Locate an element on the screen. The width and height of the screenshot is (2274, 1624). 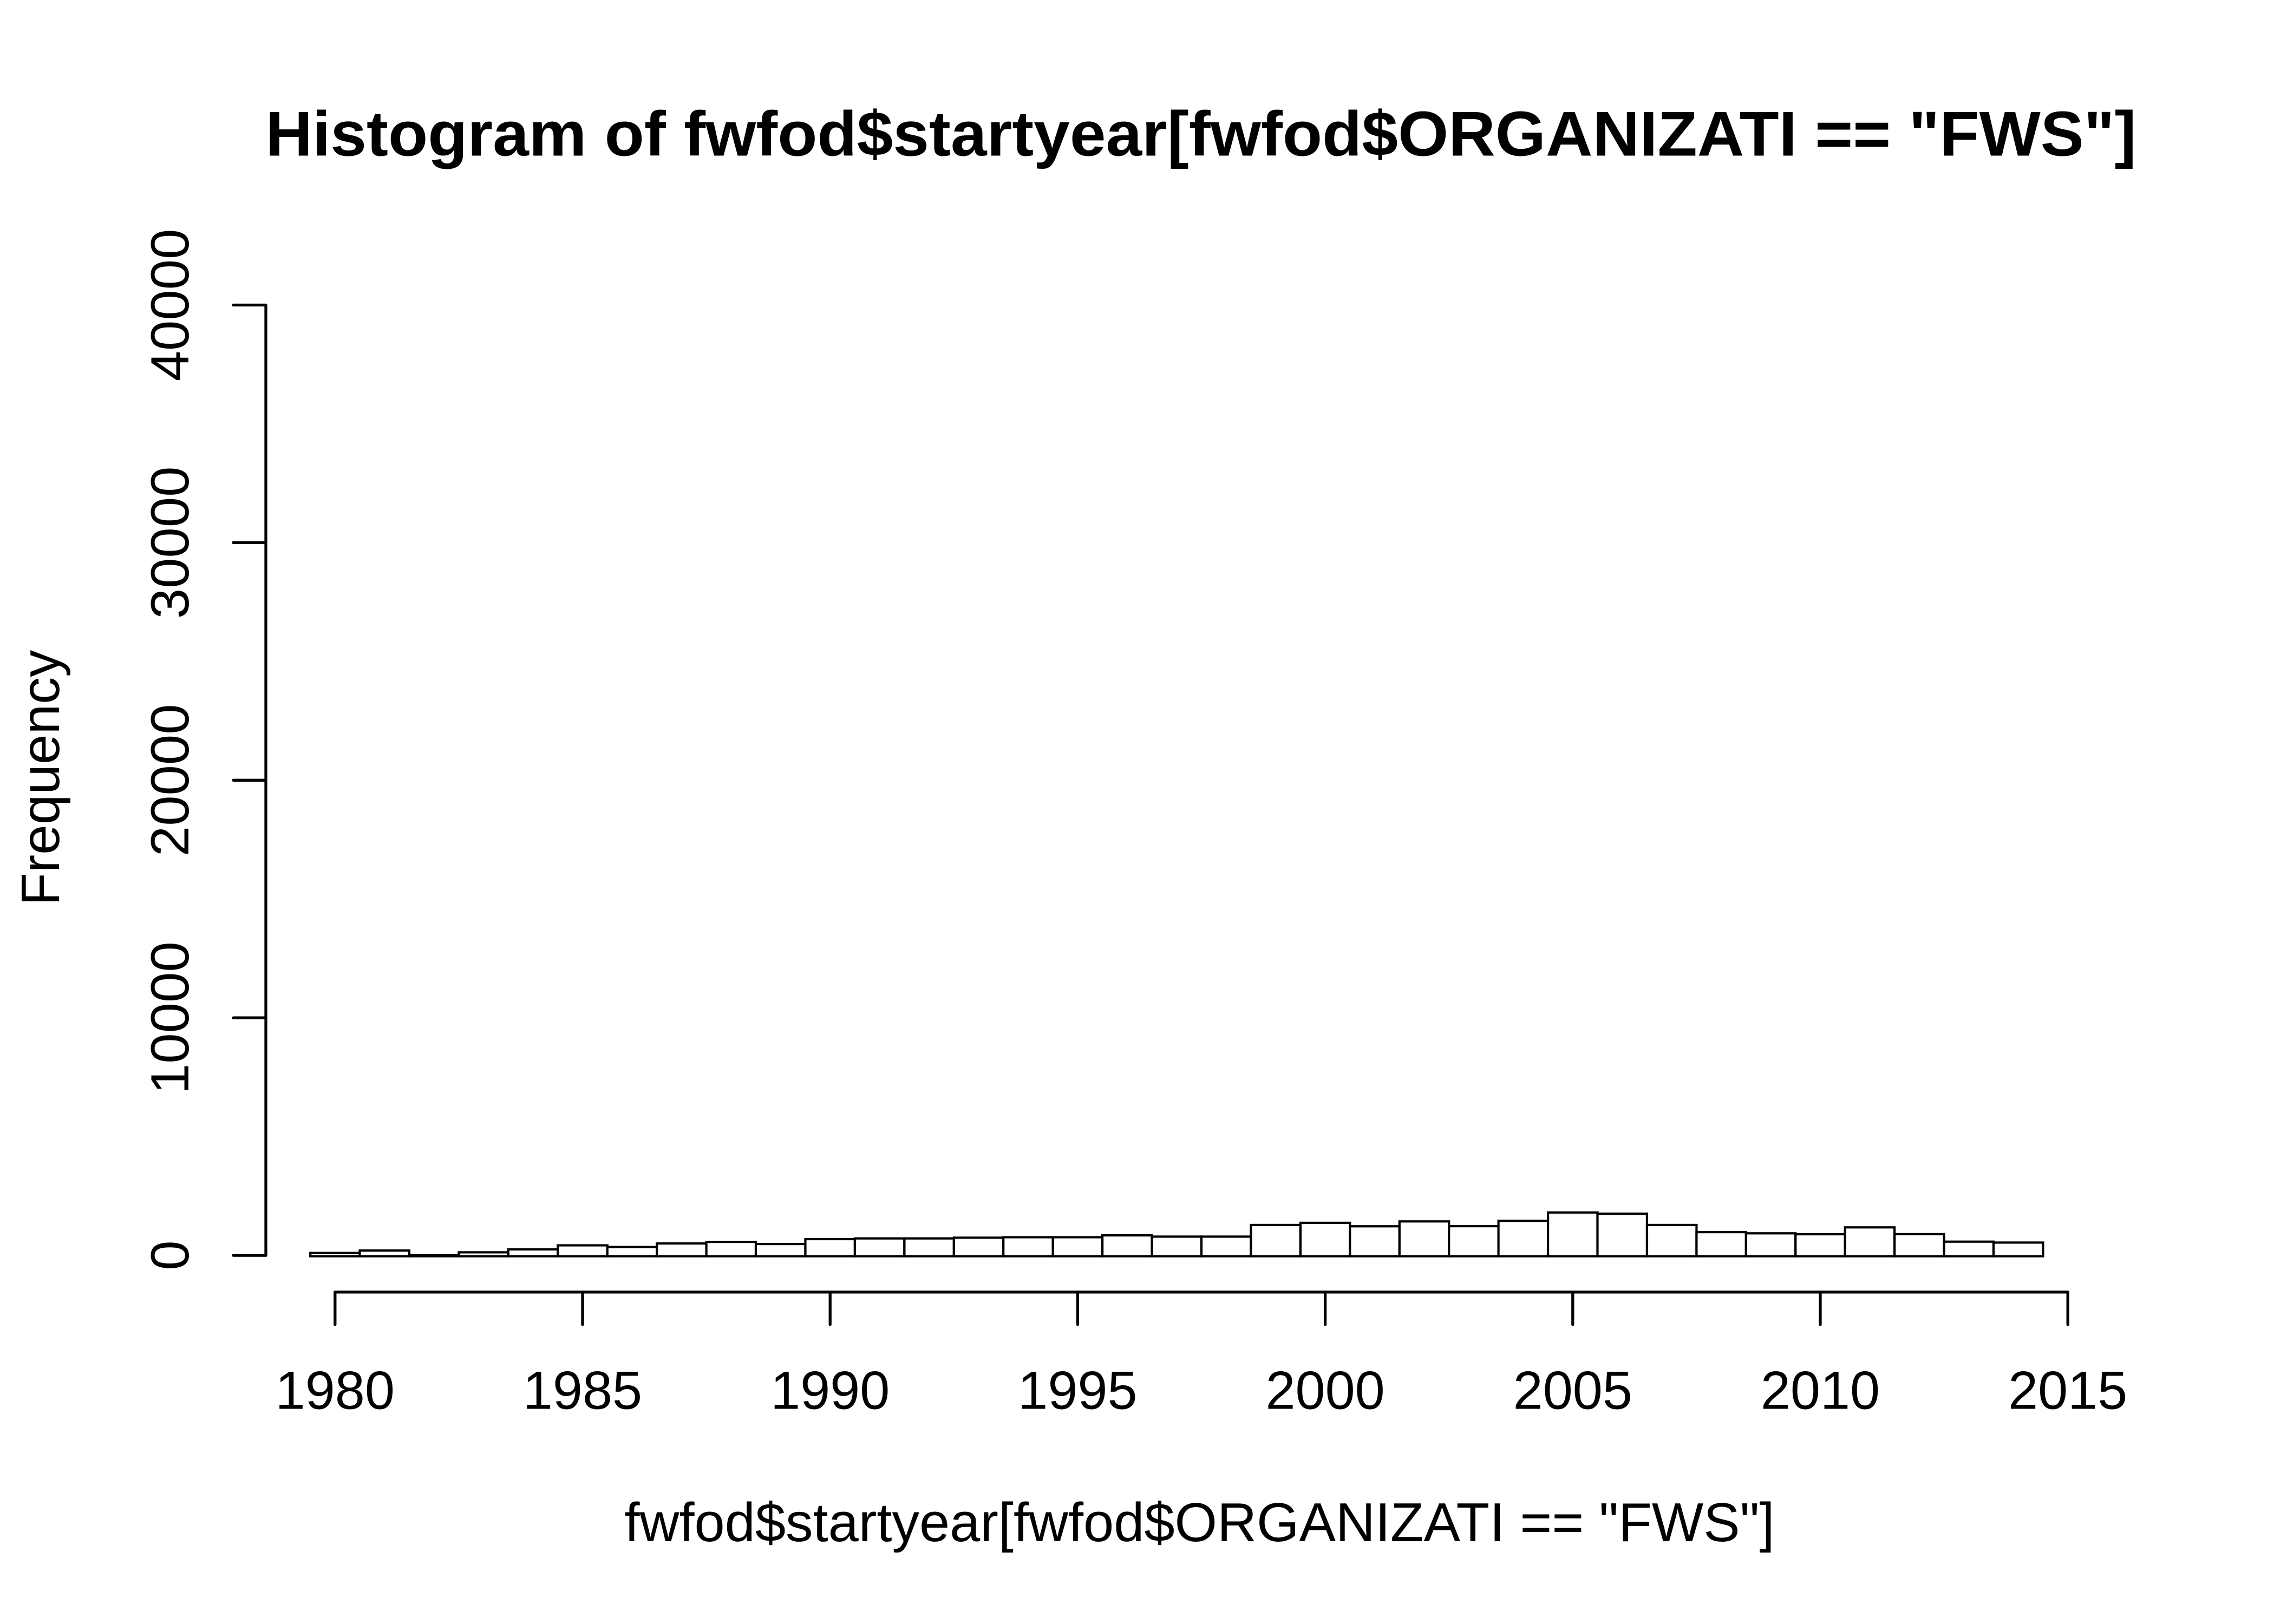
svg-text: 2010 is located at coordinates (1821, 1390).